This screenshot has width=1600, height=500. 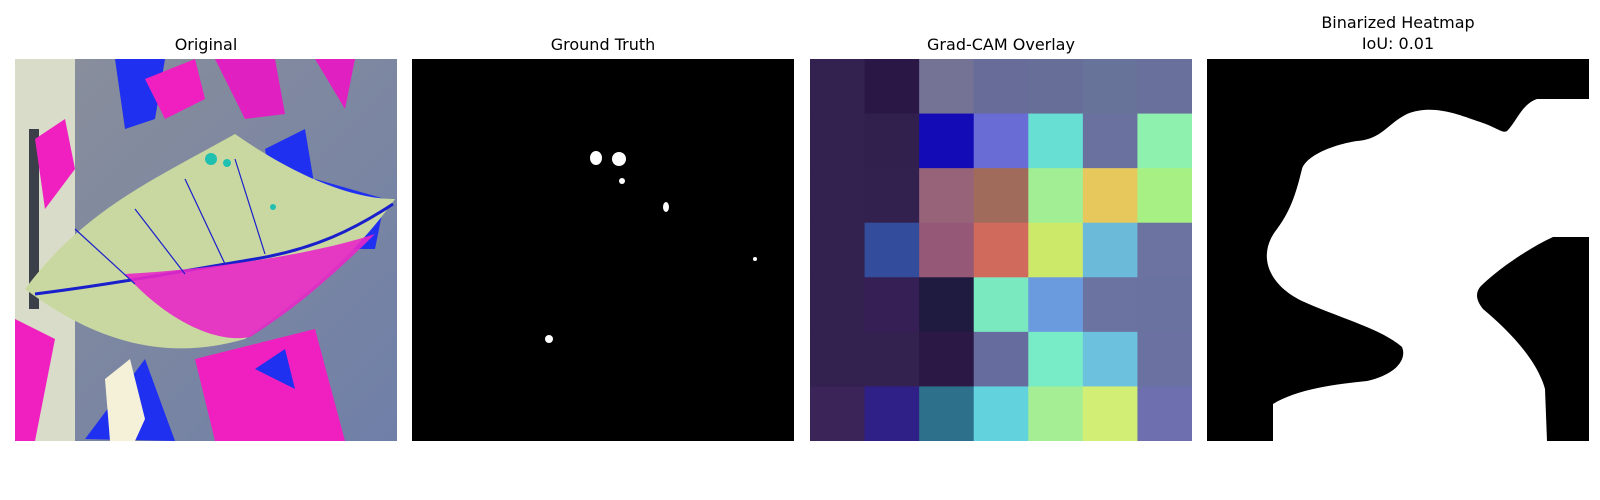 What do you see at coordinates (206, 44) in the screenshot?
I see `panel-title-original: Original` at bounding box center [206, 44].